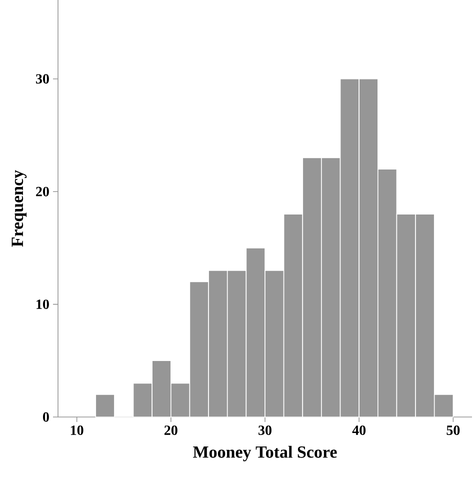  What do you see at coordinates (171, 430) in the screenshot?
I see `x-tick-label: 20` at bounding box center [171, 430].